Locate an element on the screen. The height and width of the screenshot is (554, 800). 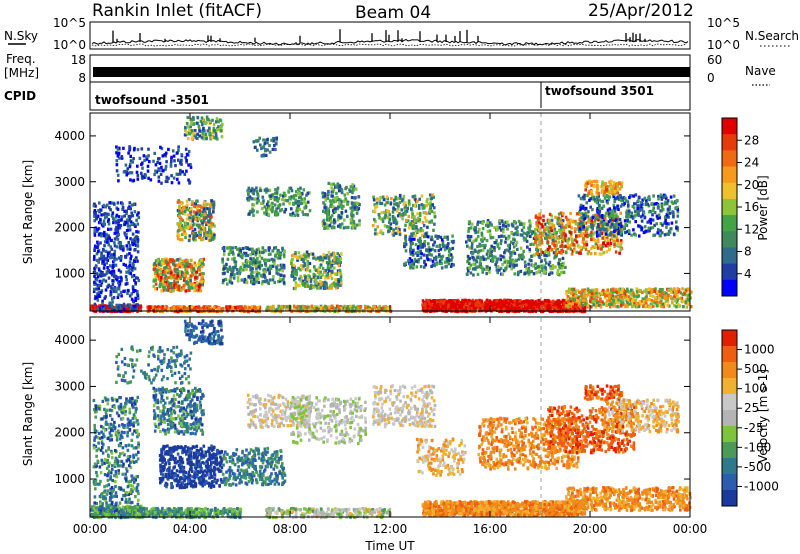
nsky-tick-top: 10^5 is located at coordinates (69, 23).